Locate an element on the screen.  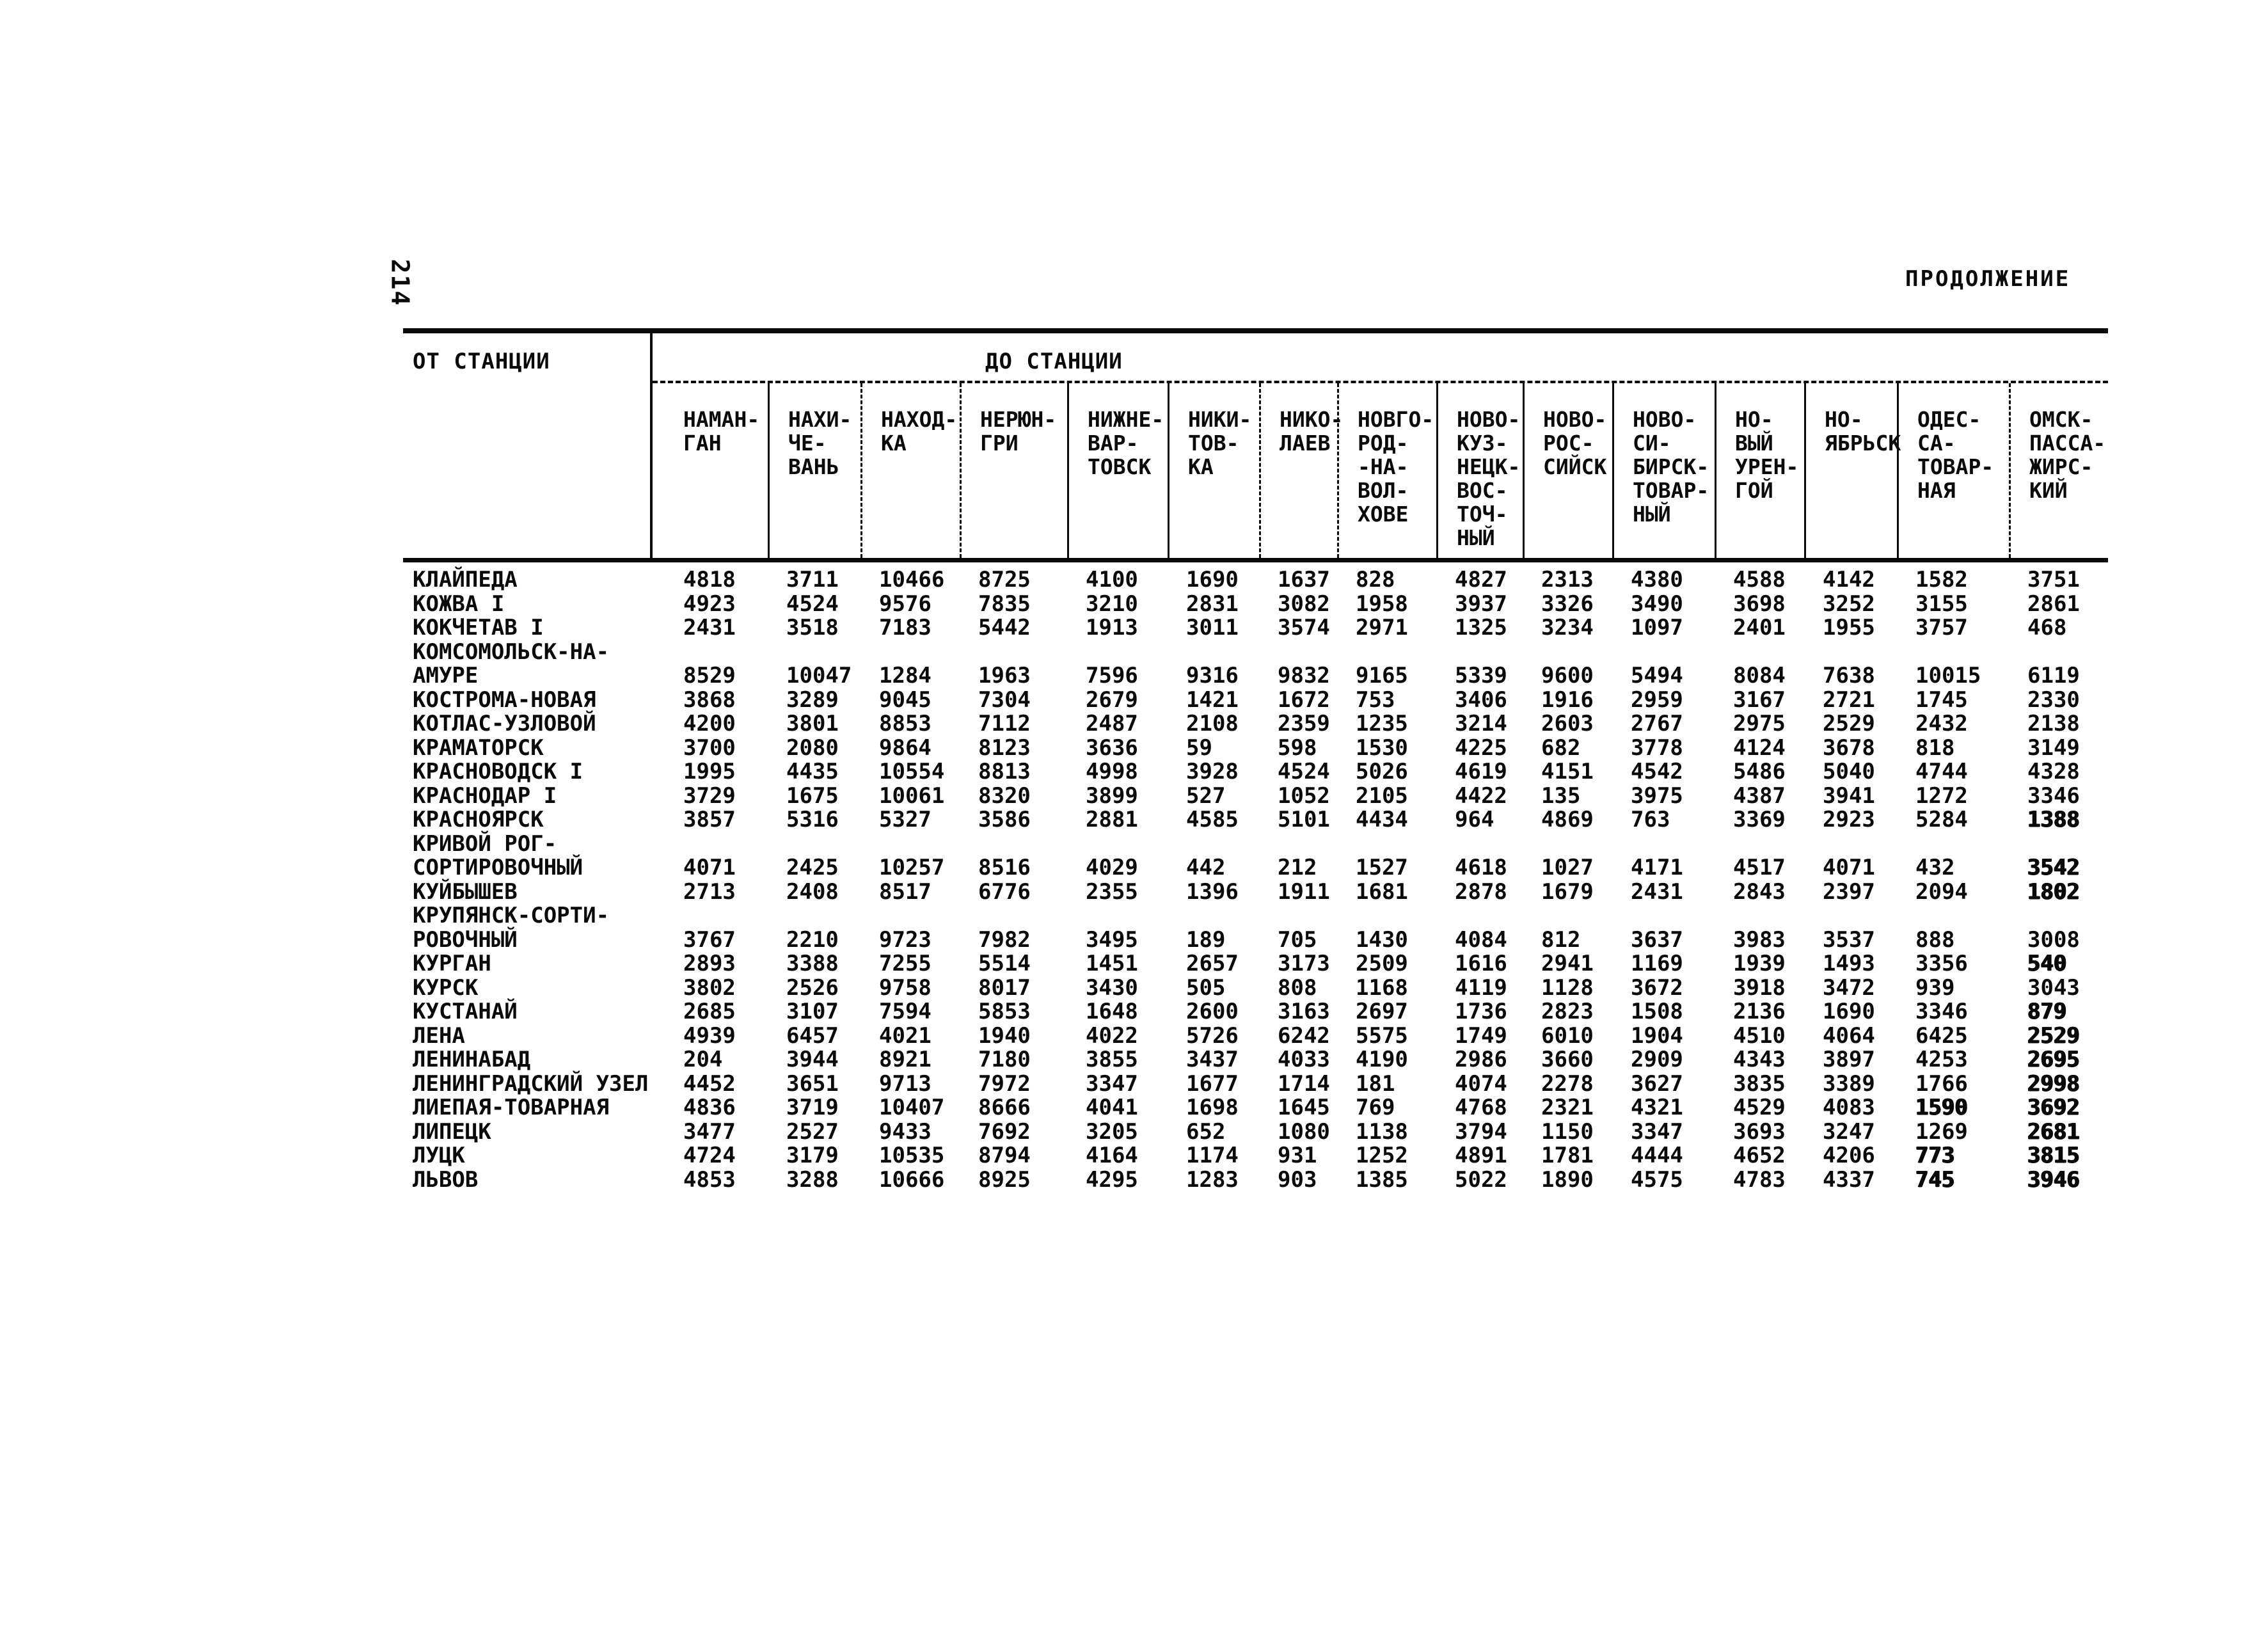
distance-value: 4444 is located at coordinates (1657, 1155).